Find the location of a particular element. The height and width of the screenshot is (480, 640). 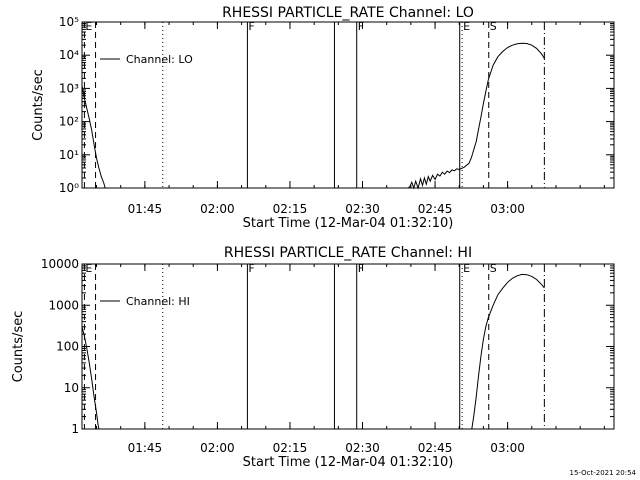

y-tick-label: 10000 is located at coordinates (60, 264).